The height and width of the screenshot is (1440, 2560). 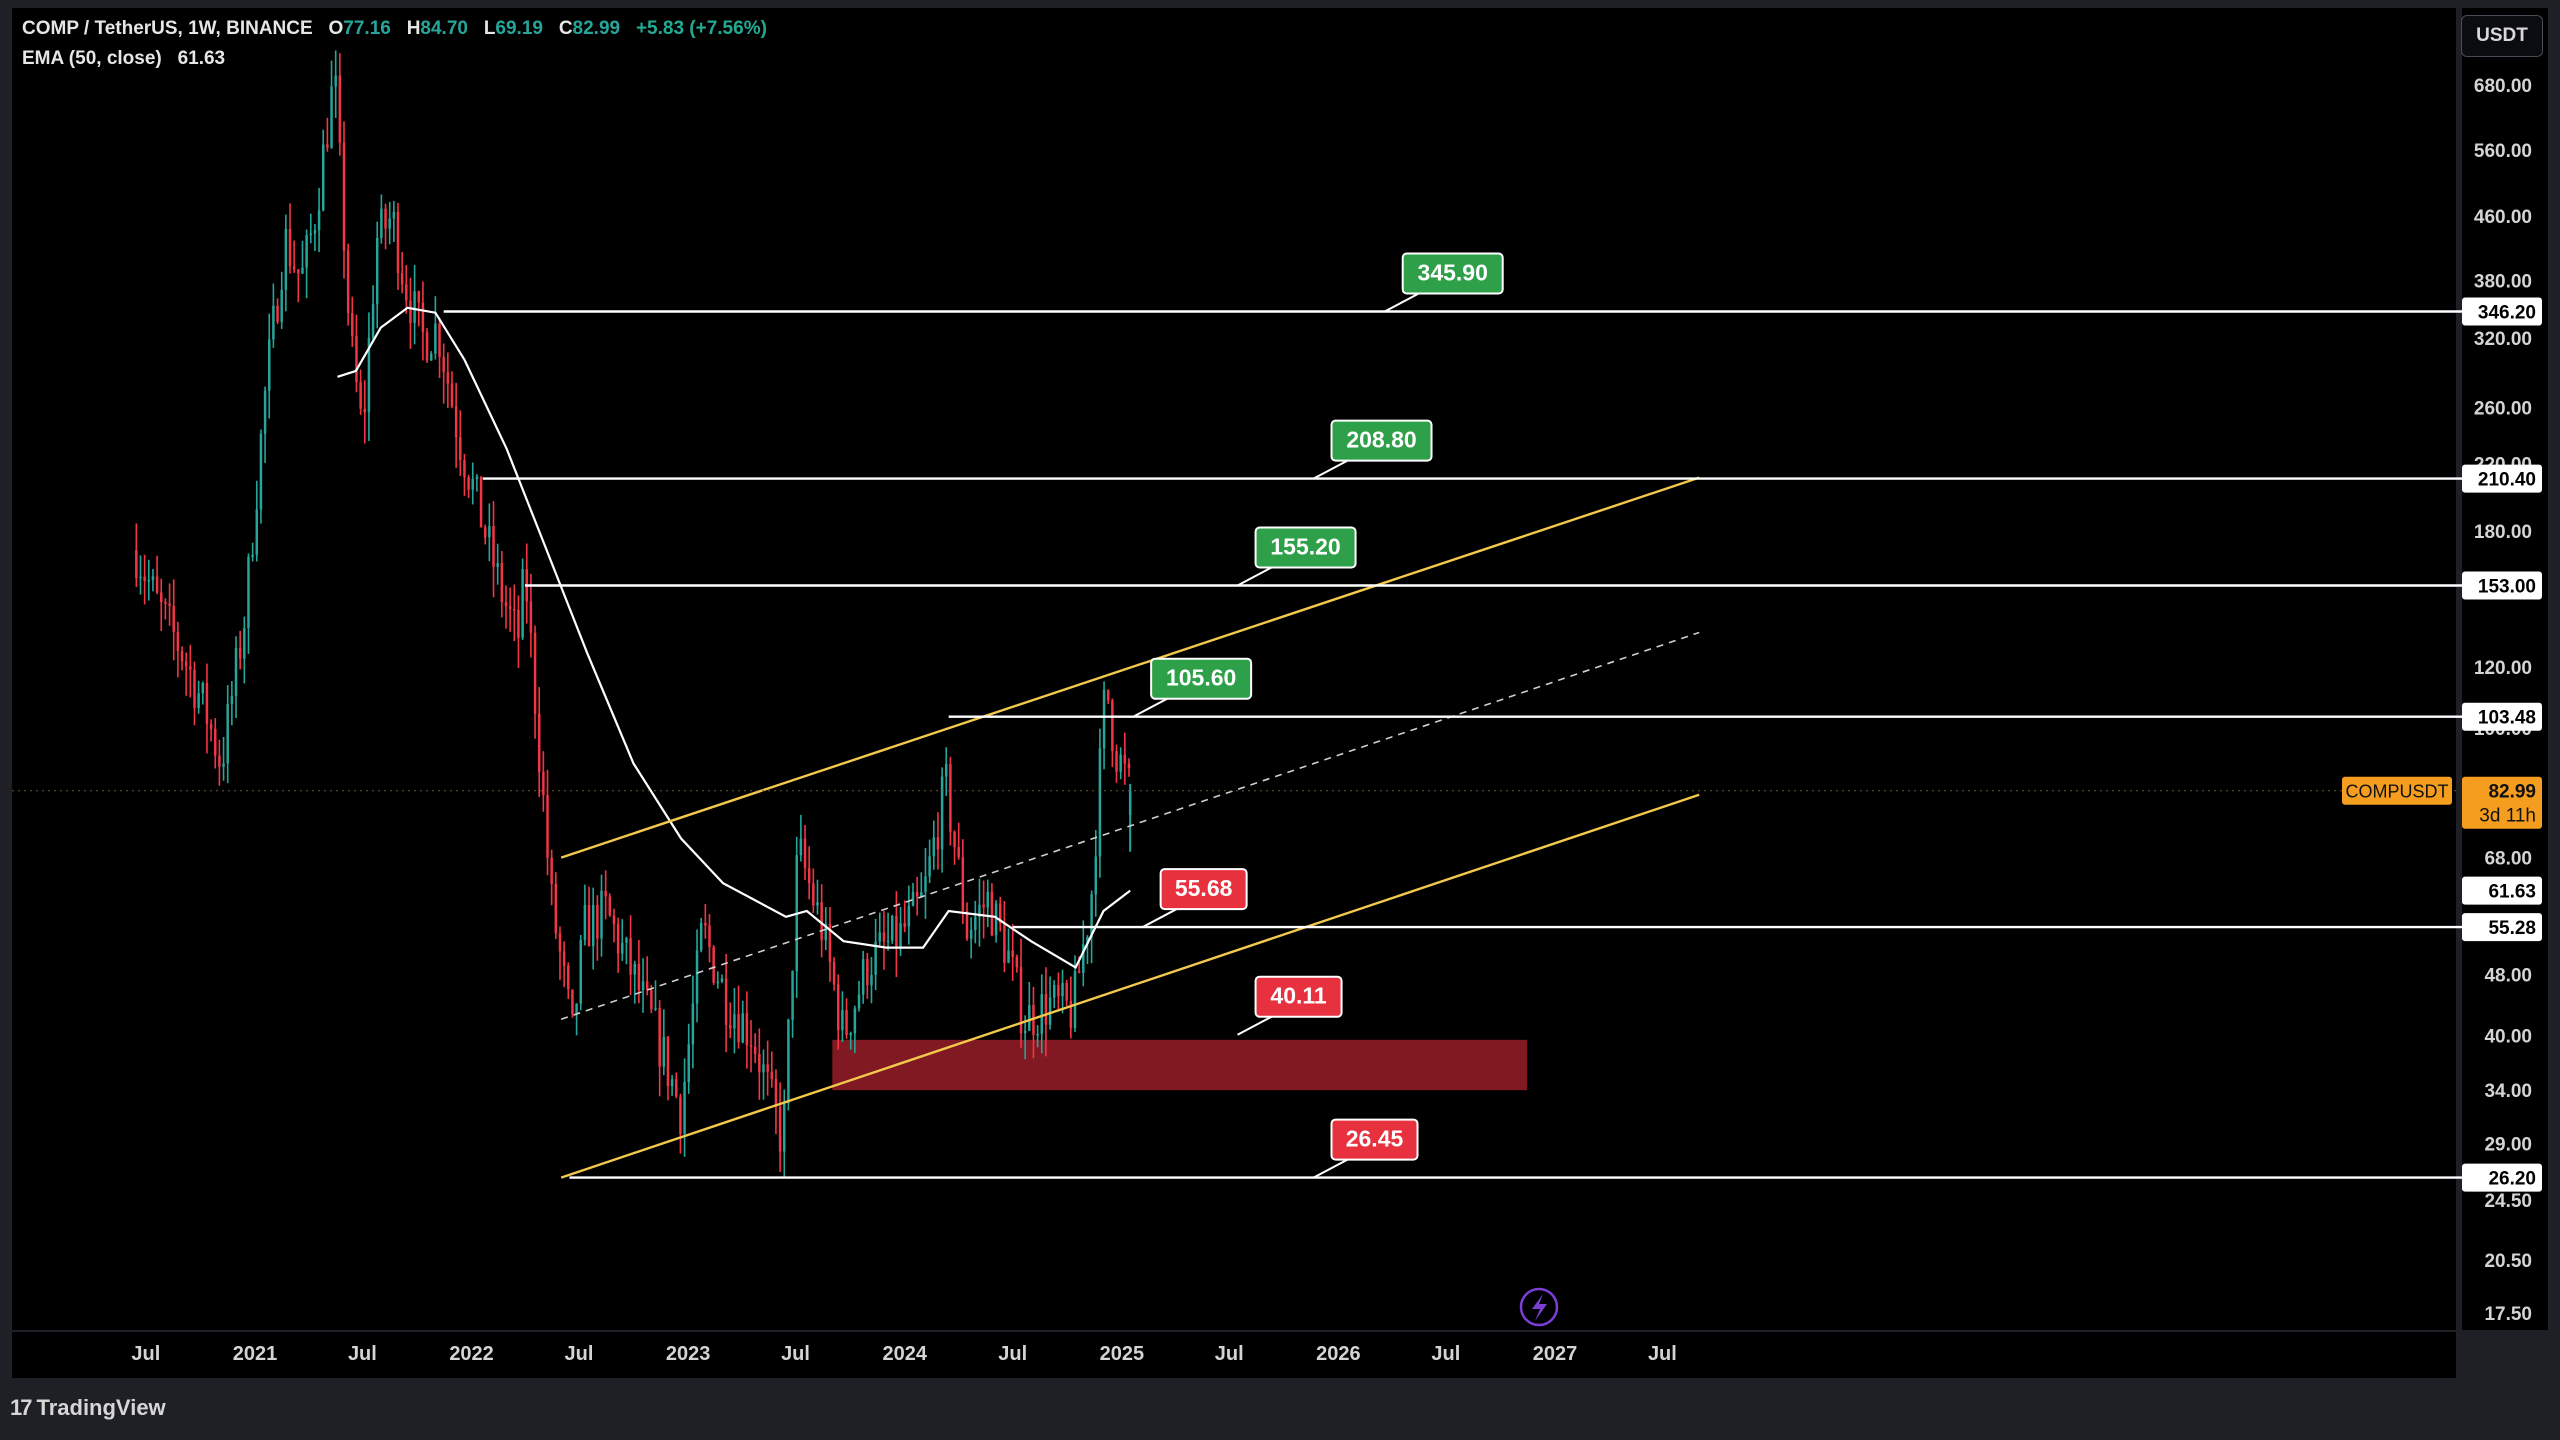 I want to click on tradingview-logo: 17 TradingView, so click(x=88, y=1408).